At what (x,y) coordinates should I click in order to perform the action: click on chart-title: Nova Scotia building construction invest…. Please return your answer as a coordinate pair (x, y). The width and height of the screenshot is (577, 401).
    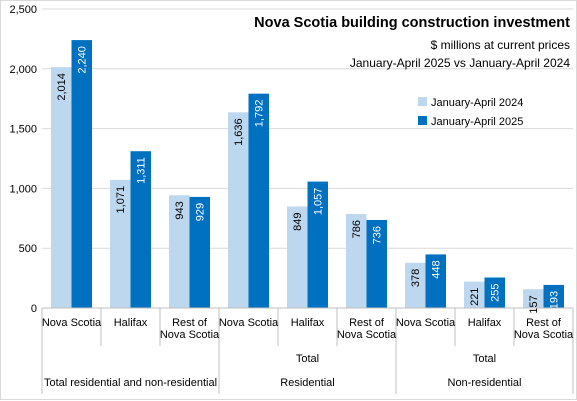
    Looking at the image, I should click on (412, 23).